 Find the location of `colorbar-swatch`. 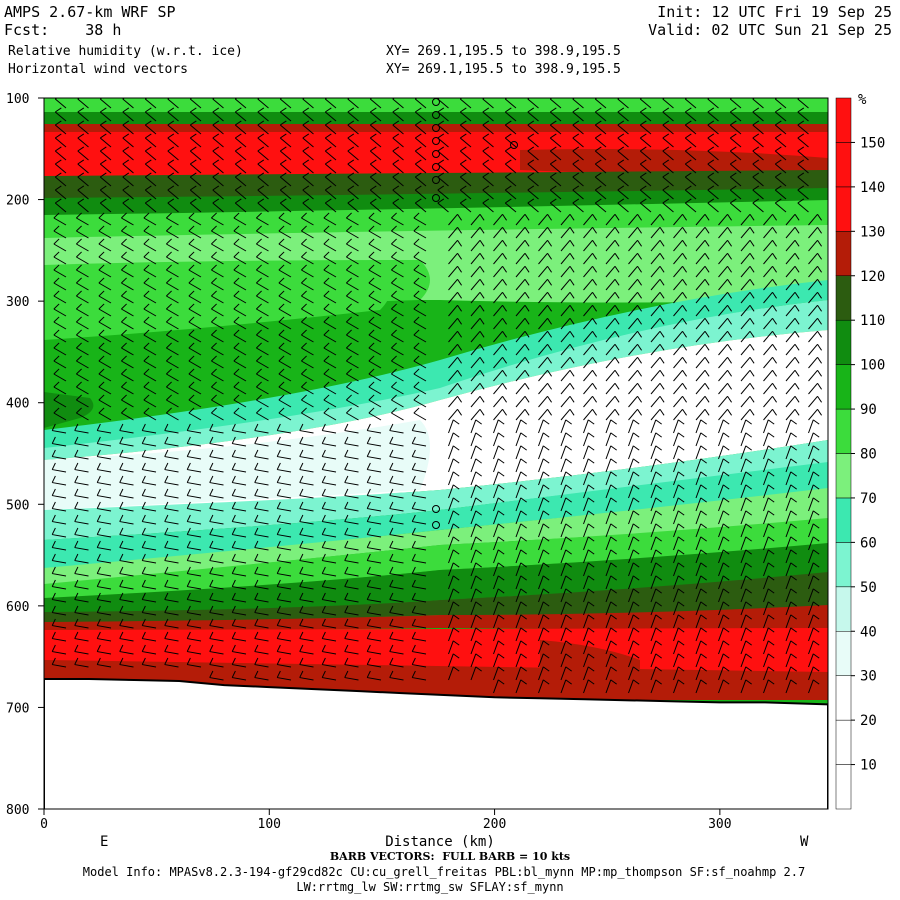

colorbar-swatch is located at coordinates (843, 165).